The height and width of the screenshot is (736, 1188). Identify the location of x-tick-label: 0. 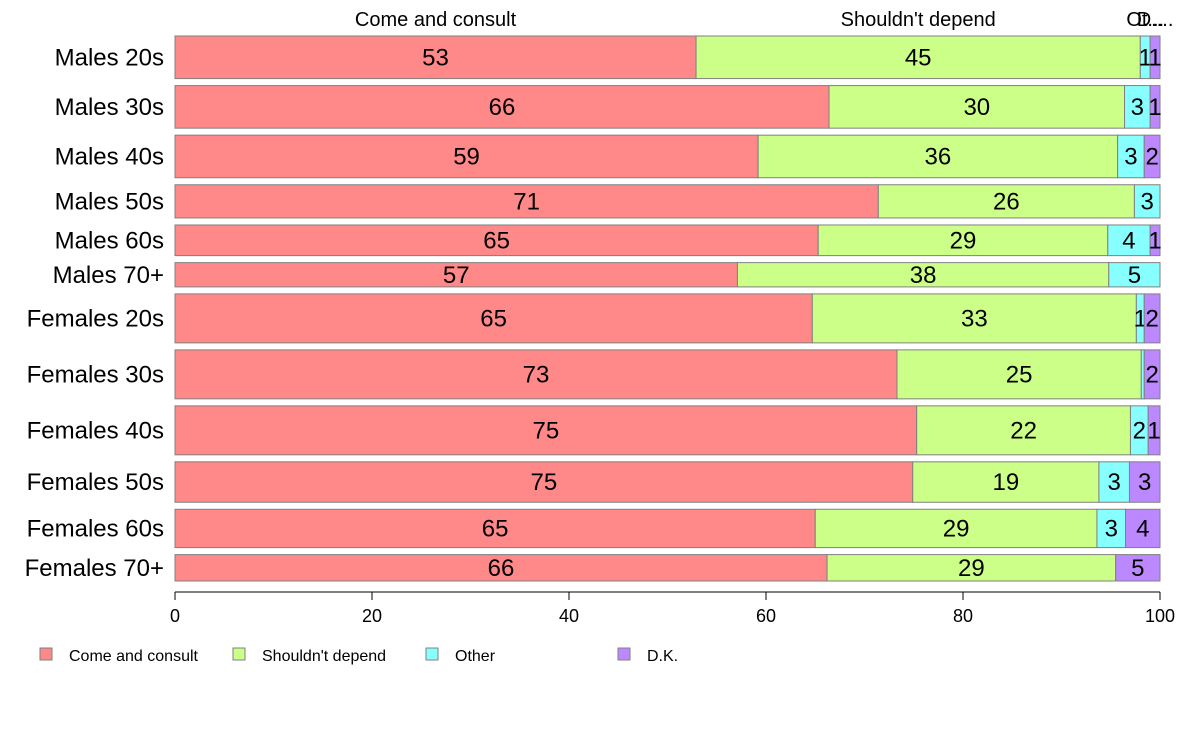
(175, 616).